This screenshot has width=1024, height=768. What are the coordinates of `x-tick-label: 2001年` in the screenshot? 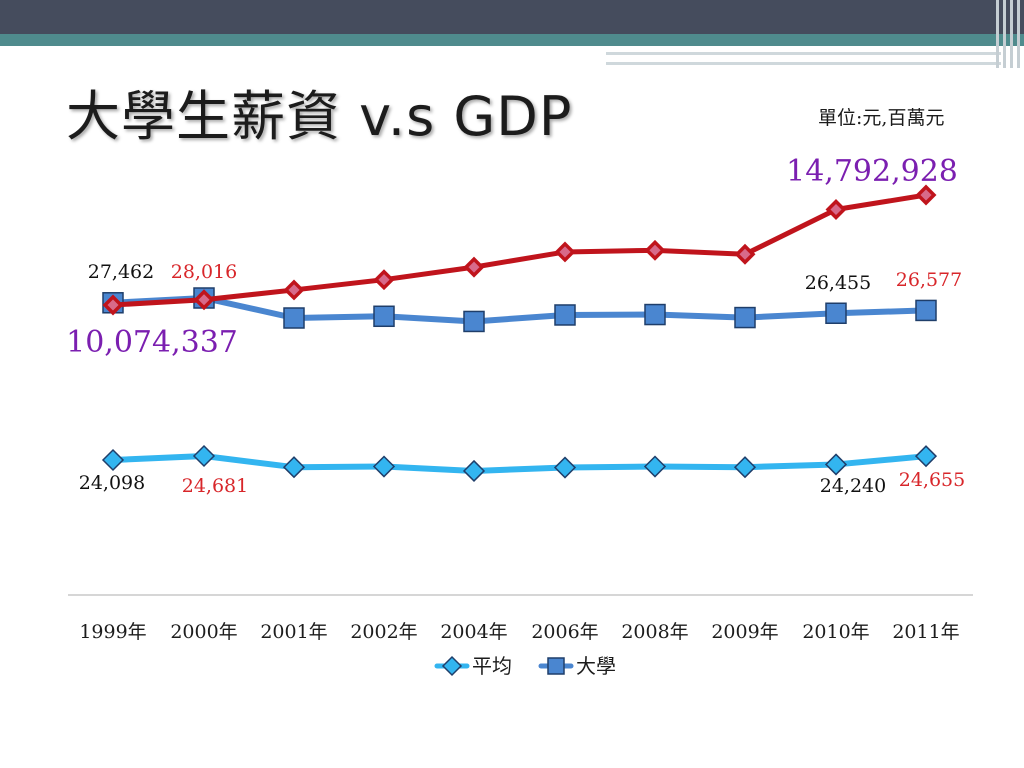 It's located at (293, 632).